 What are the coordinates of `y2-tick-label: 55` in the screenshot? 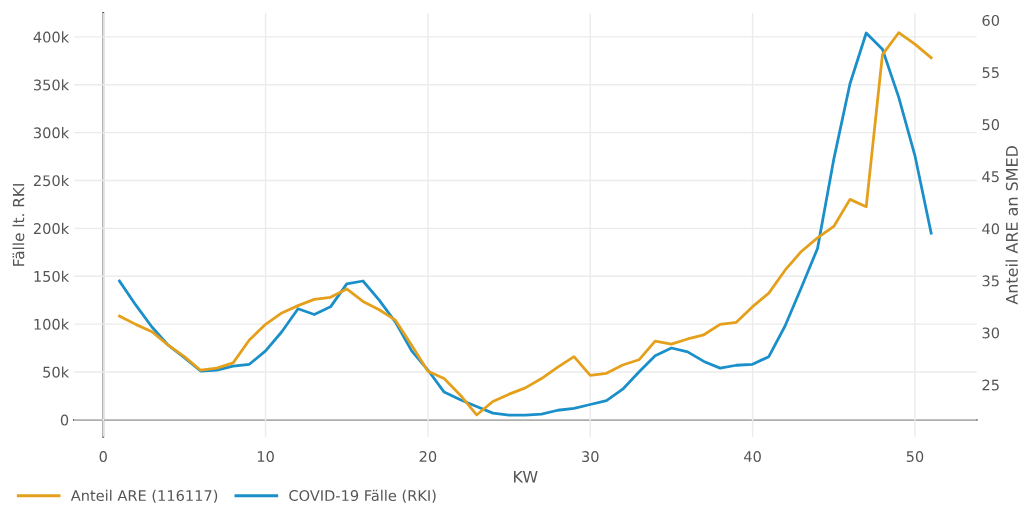 It's located at (990, 73).